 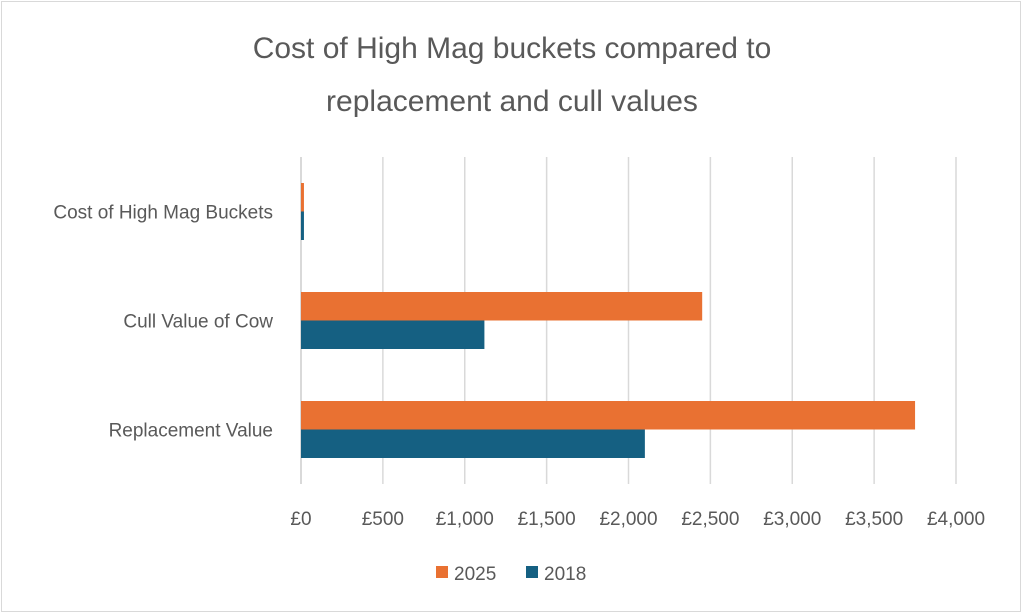 What do you see at coordinates (191, 431) in the screenshot?
I see `category-label: Replacement Value` at bounding box center [191, 431].